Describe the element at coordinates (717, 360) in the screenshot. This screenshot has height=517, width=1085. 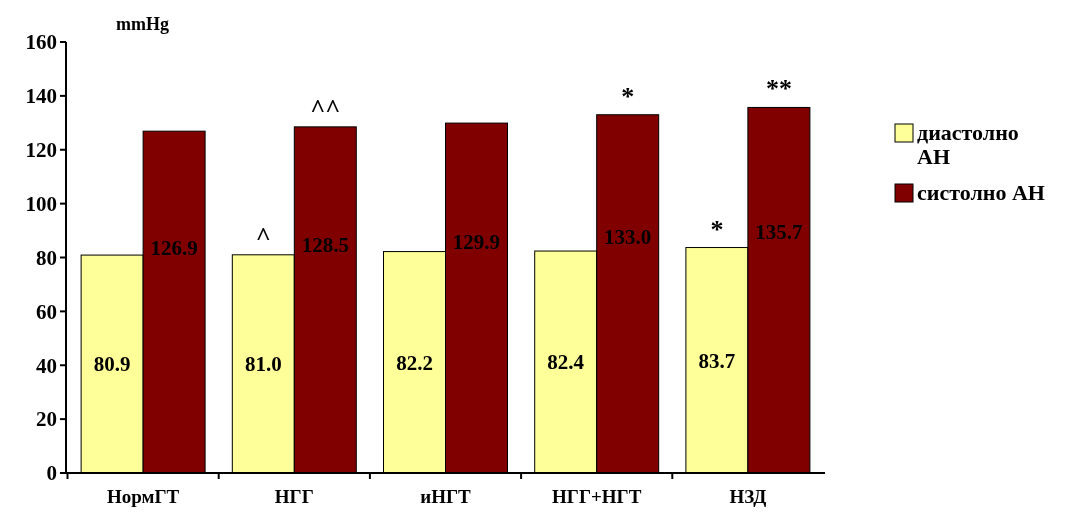
I see `data-label: 83.7` at that location.